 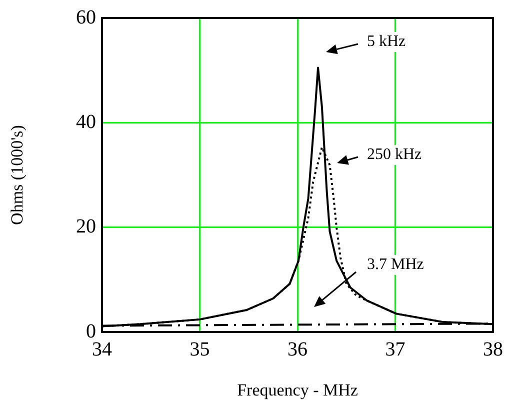 I want to click on annotation: 250 kHz, so click(x=394, y=155).